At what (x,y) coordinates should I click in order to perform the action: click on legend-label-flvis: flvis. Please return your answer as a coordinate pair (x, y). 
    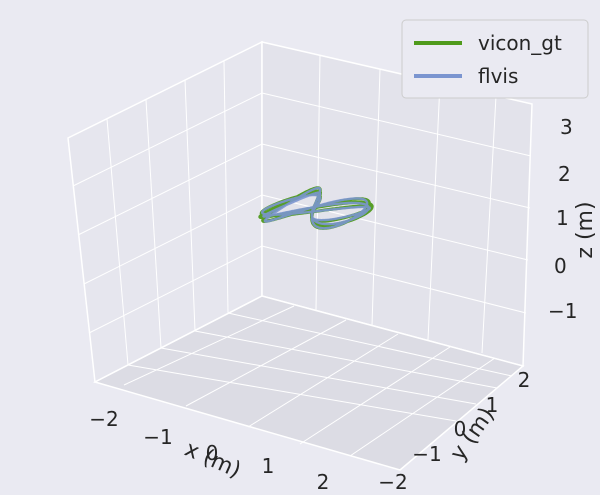
    Looking at the image, I should click on (498, 76).